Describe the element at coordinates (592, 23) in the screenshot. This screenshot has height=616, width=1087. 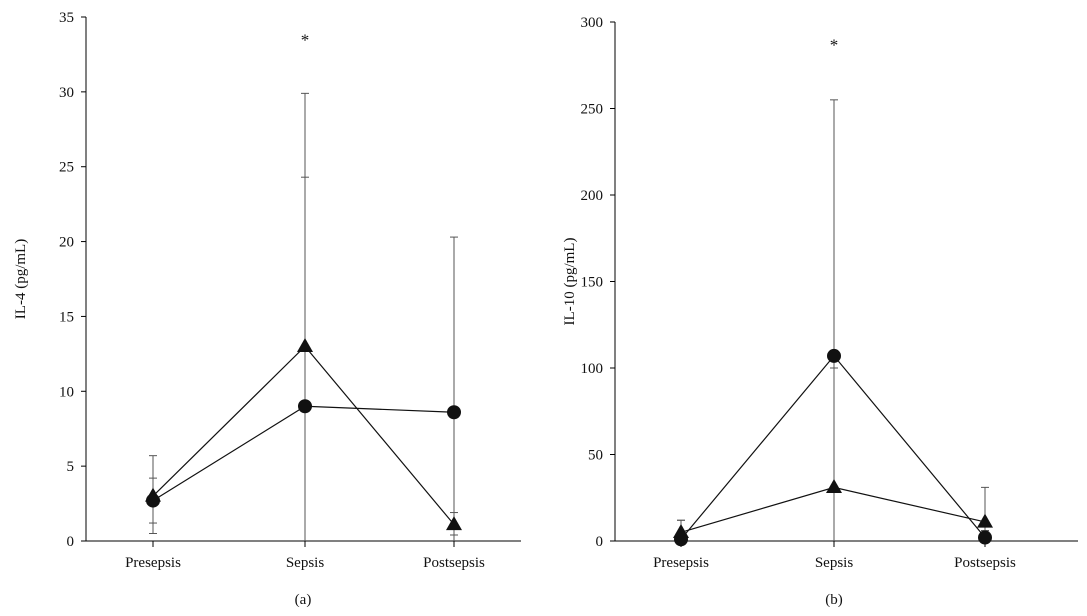
I see `y-tick-label: 300` at that location.